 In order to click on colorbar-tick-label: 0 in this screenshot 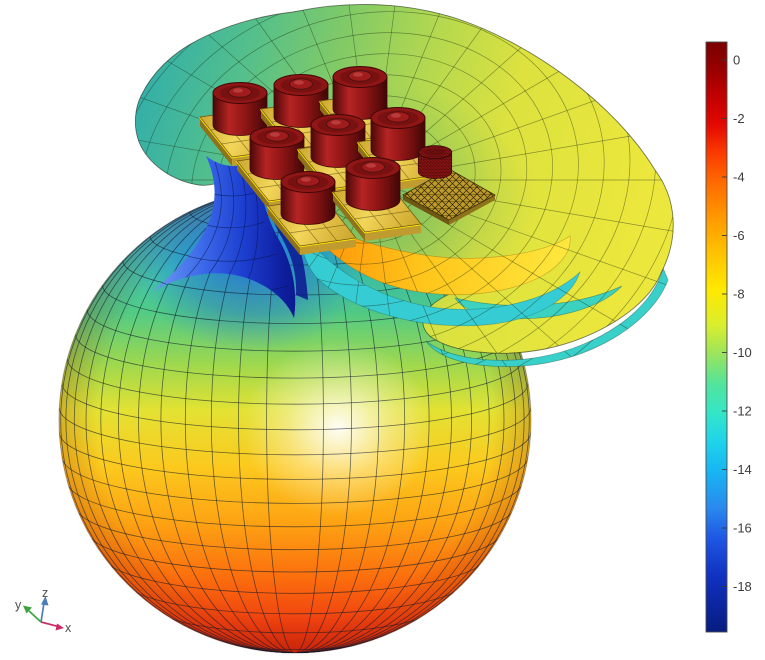, I will do `click(736, 60)`.